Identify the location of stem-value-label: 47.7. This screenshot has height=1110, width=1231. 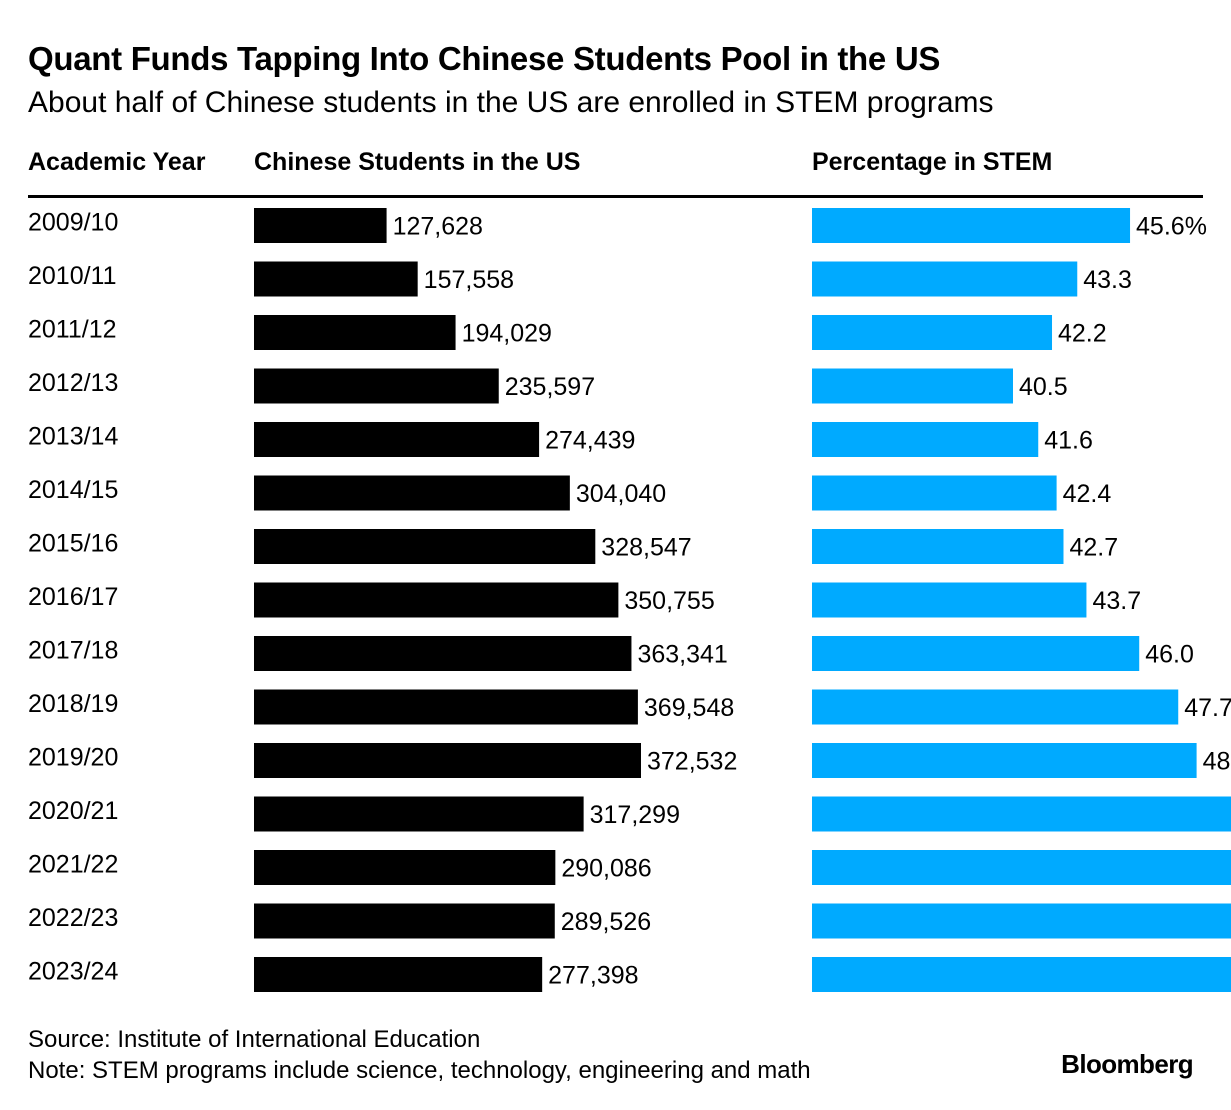
(1207, 708).